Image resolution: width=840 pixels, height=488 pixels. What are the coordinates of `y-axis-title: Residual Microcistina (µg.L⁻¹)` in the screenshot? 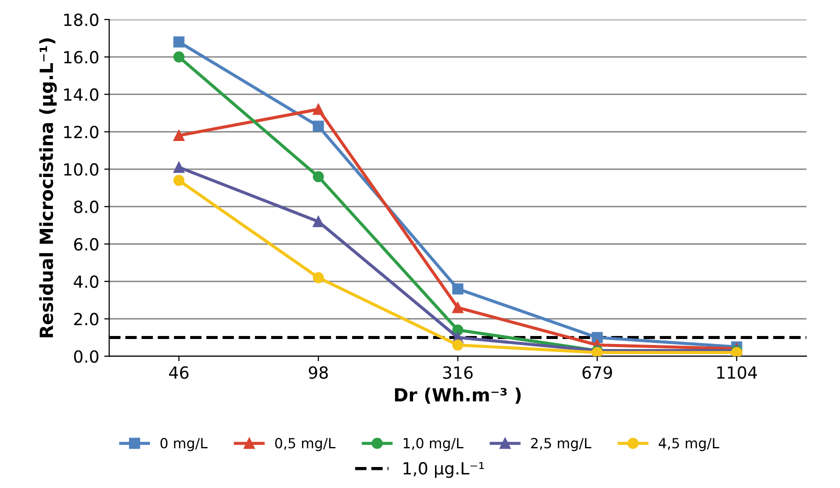 It's located at (48, 188).